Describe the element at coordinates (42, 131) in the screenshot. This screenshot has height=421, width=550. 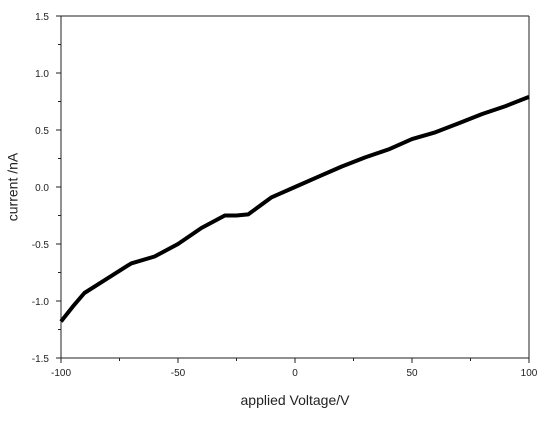
I see `y-tick-label: 0.5` at that location.